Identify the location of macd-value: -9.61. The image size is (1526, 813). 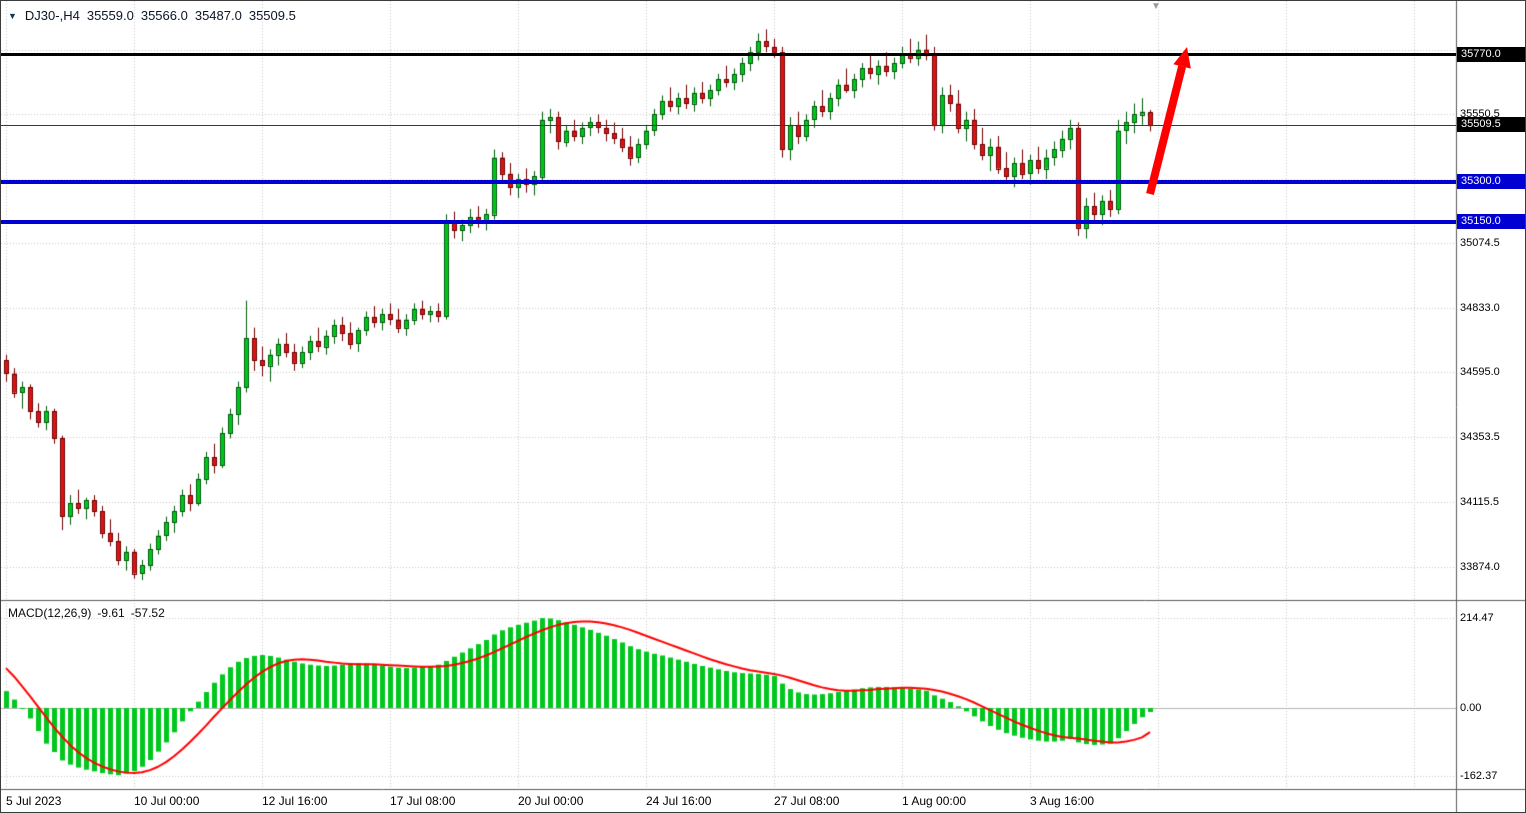
(111, 613).